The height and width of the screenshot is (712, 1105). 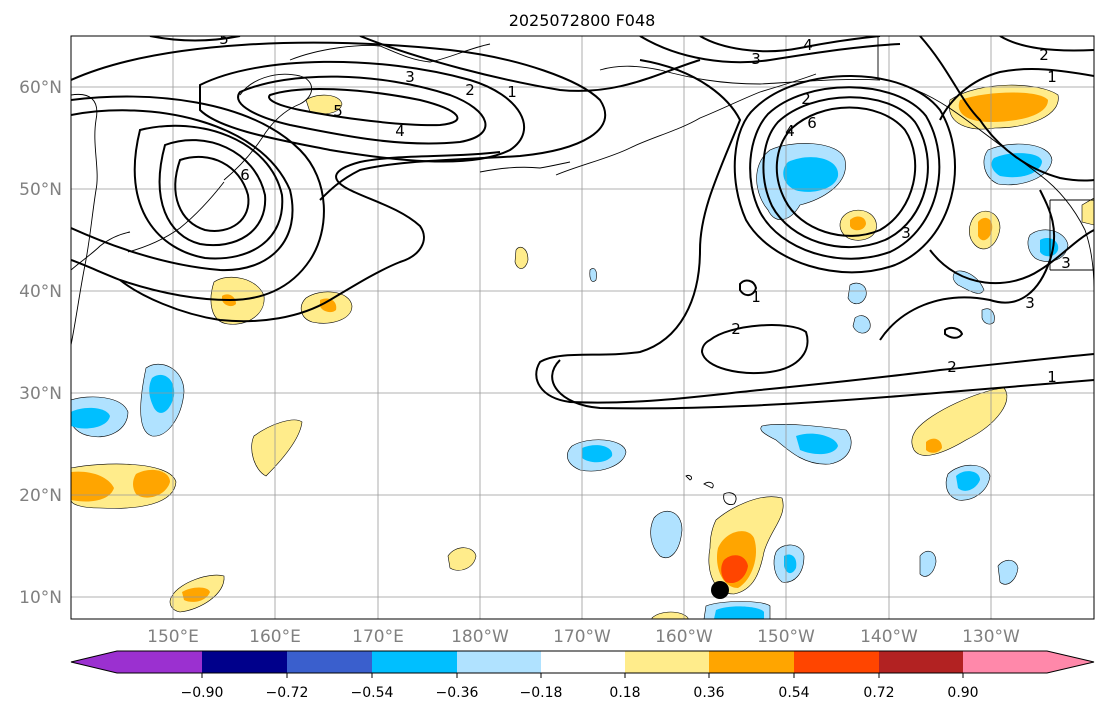 What do you see at coordinates (480, 637) in the screenshot?
I see `lon-label: 180°W` at bounding box center [480, 637].